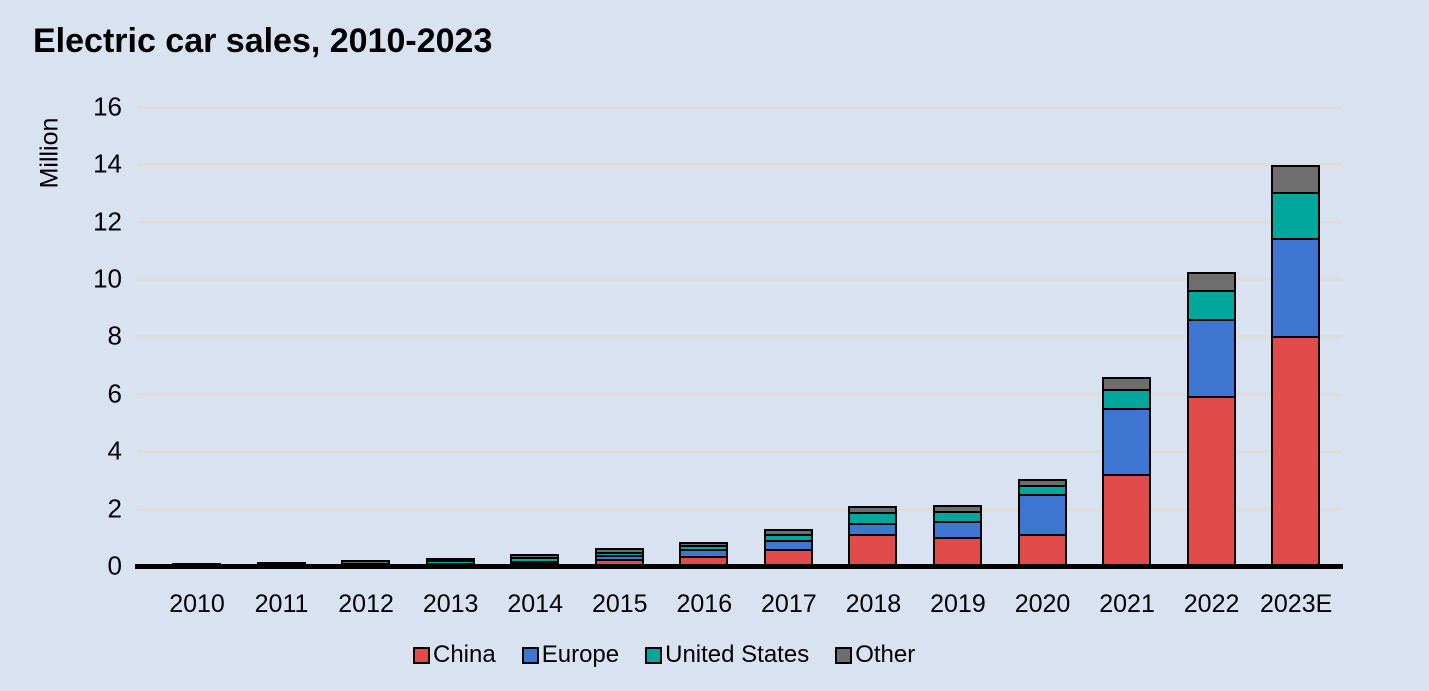  Describe the element at coordinates (737, 654) in the screenshot. I see `legend-label: United States` at that location.